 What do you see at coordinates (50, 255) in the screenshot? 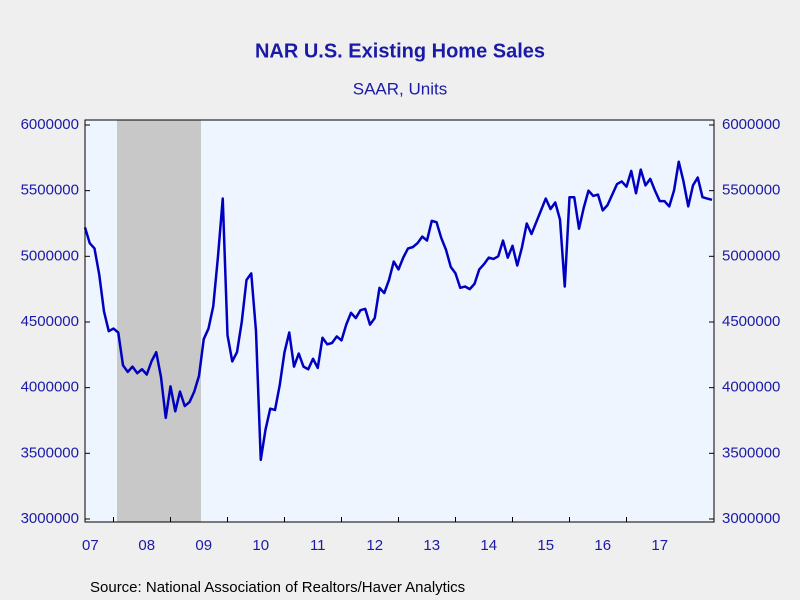
I see `y-tick-label: 5000000` at bounding box center [50, 255].